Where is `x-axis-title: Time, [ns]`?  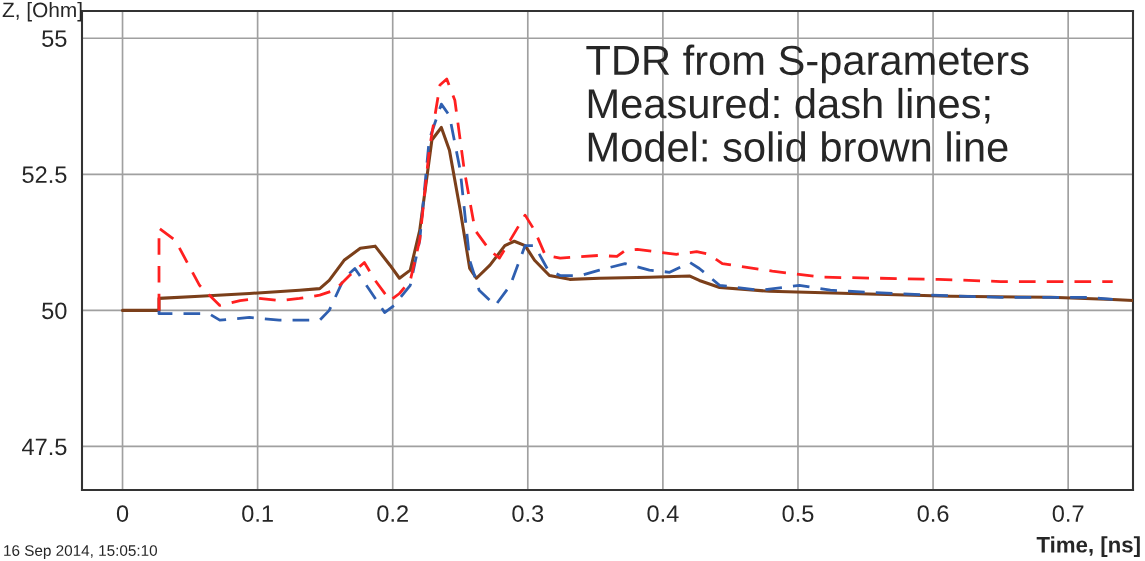 x-axis-title: Time, [ns] is located at coordinates (1088, 546).